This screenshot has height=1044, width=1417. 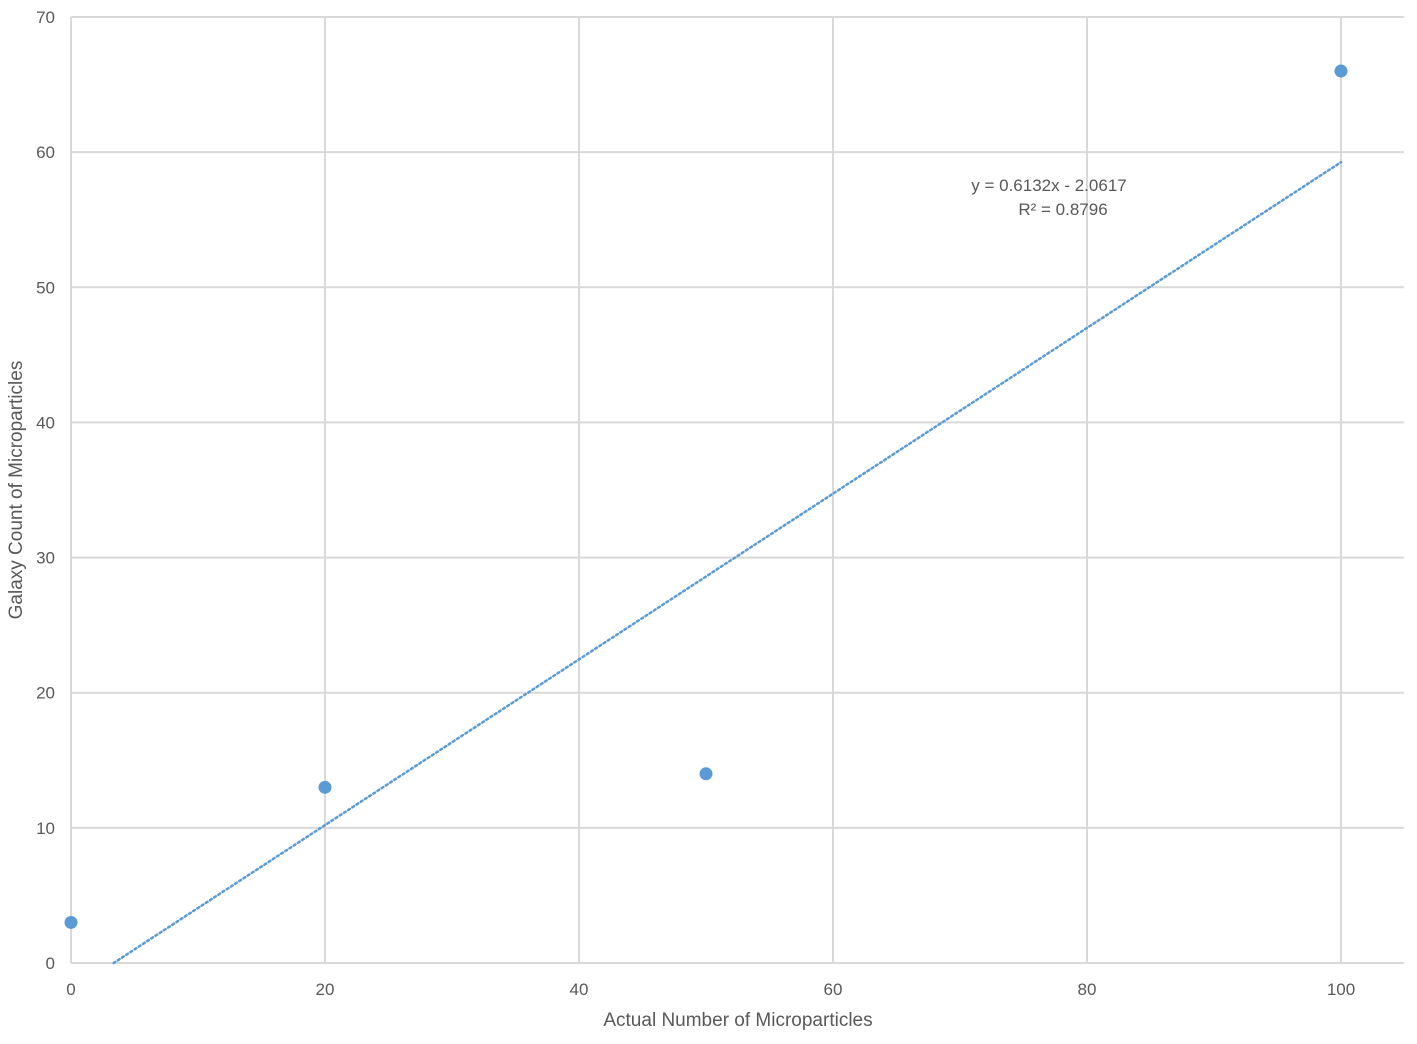 What do you see at coordinates (45, 422) in the screenshot?
I see `y-tick-label: 40` at bounding box center [45, 422].